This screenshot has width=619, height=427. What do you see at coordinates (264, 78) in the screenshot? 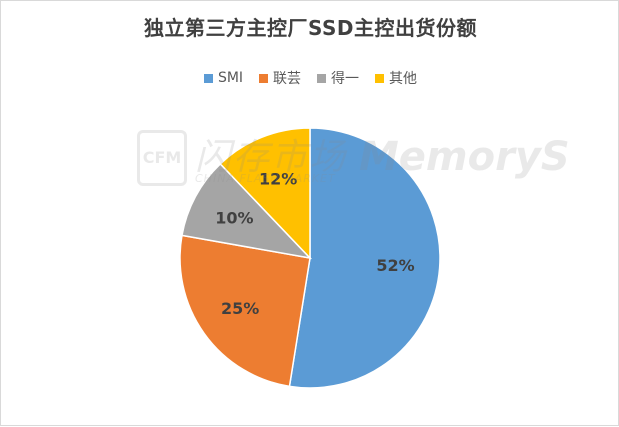
I see `legend-swatch-maxio` at bounding box center [264, 78].